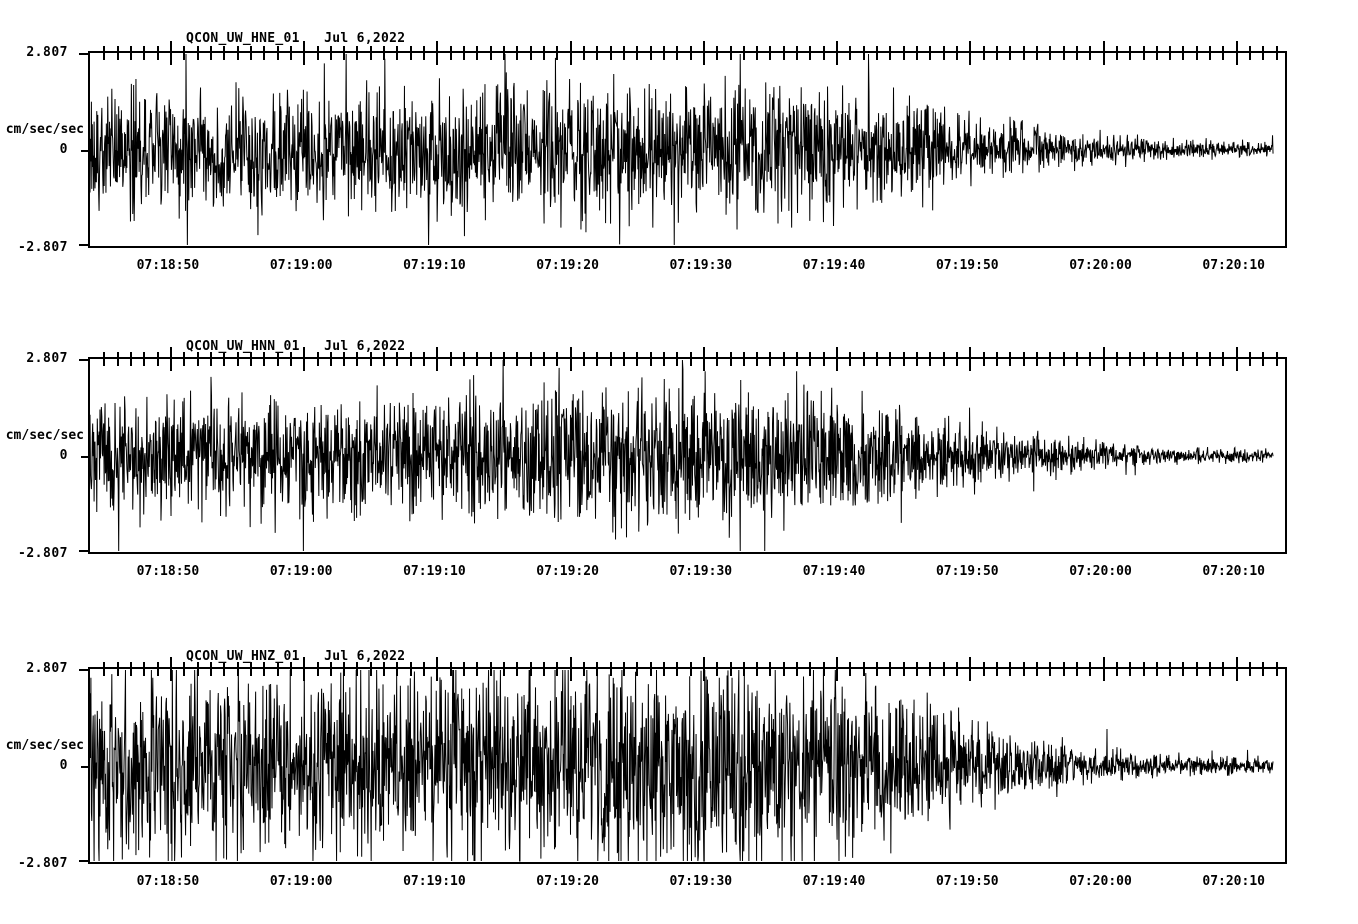 This screenshot has width=1358, height=924. Describe the element at coordinates (47, 52) in the screenshot. I see `y-axis-max-label-hne: 2.807` at that location.